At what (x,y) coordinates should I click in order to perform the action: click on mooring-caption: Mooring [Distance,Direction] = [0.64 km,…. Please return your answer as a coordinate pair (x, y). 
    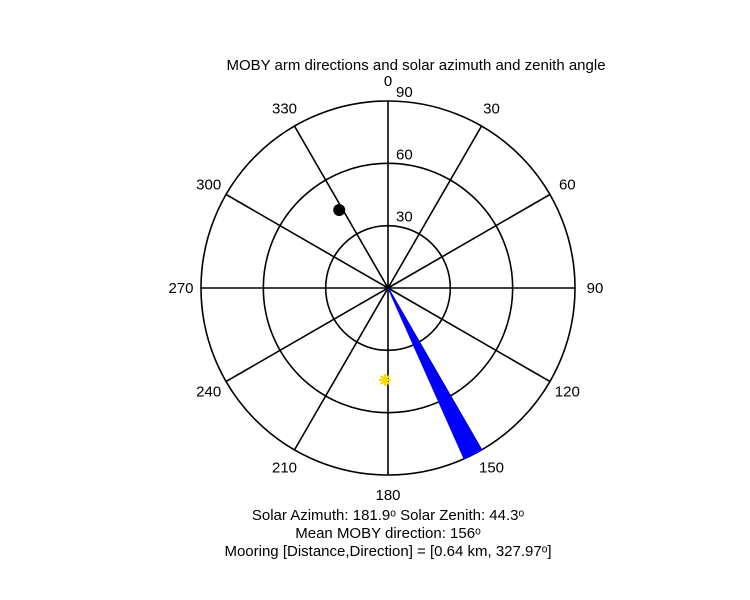
    Looking at the image, I should click on (388, 551).